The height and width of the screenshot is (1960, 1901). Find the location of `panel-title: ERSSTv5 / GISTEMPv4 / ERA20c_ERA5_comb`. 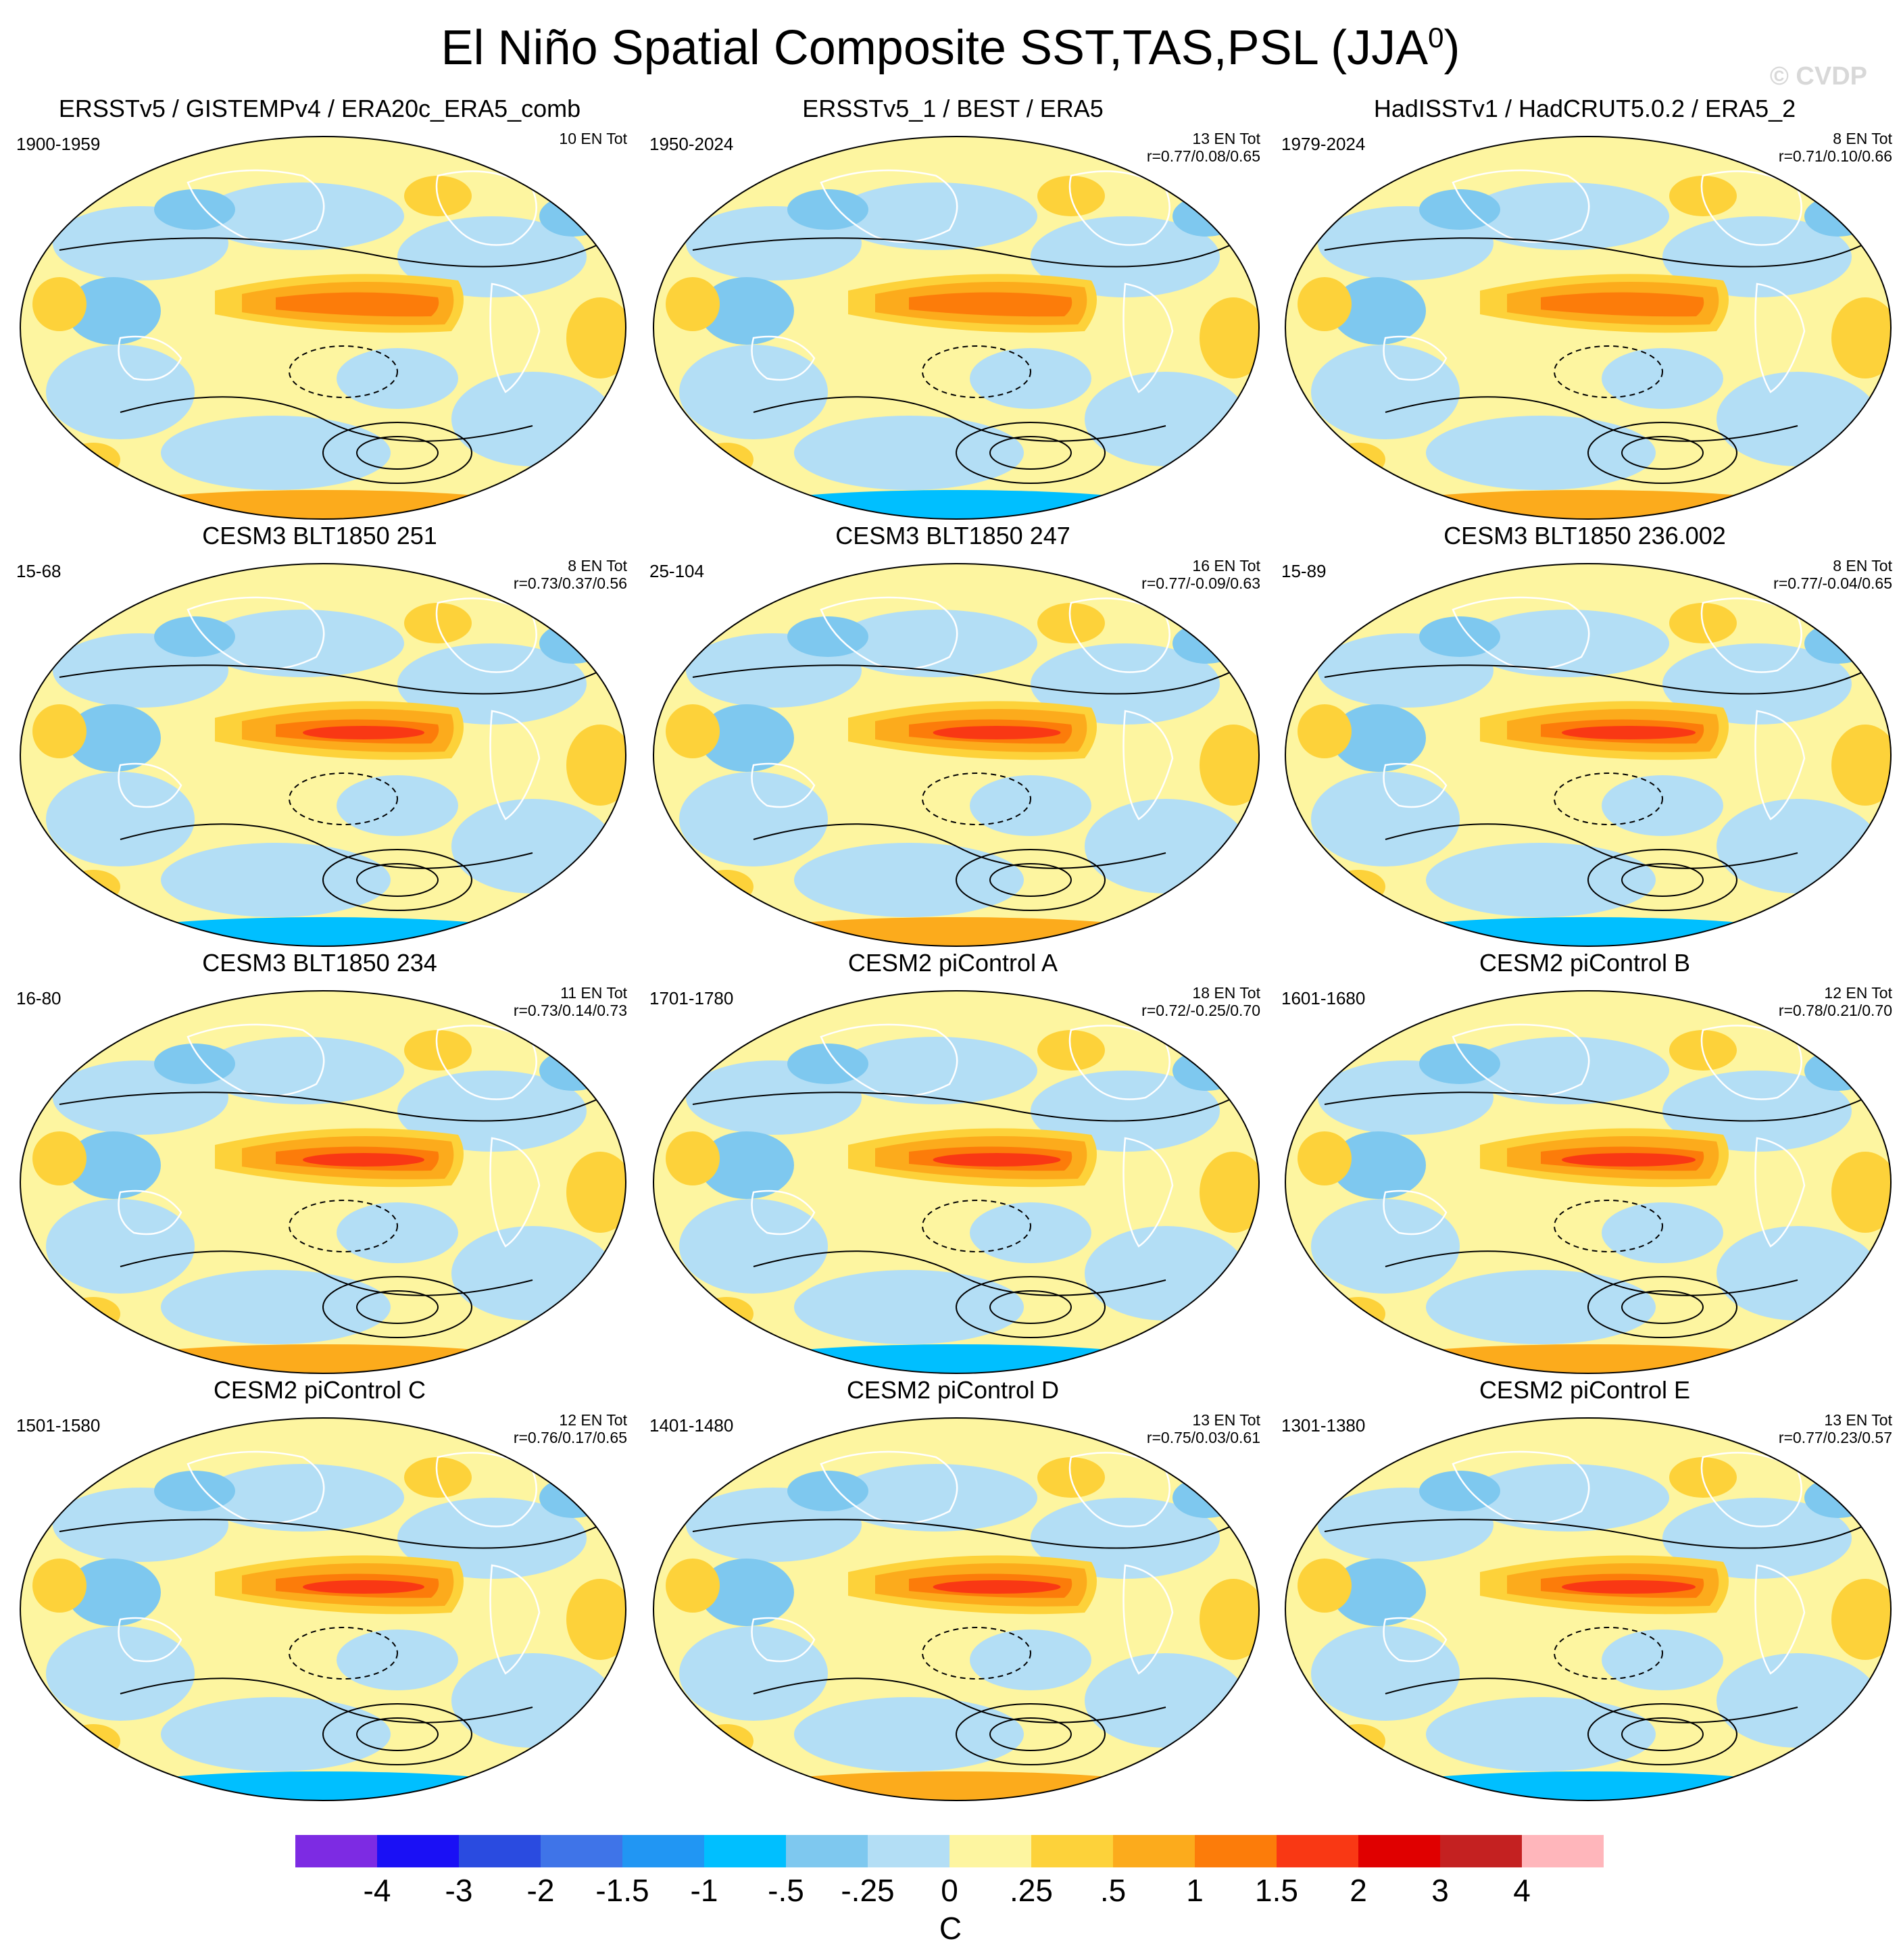

panel-title: ERSSTv5 / GISTEMPv4 / ERA20c_ERA5_comb is located at coordinates (319, 108).